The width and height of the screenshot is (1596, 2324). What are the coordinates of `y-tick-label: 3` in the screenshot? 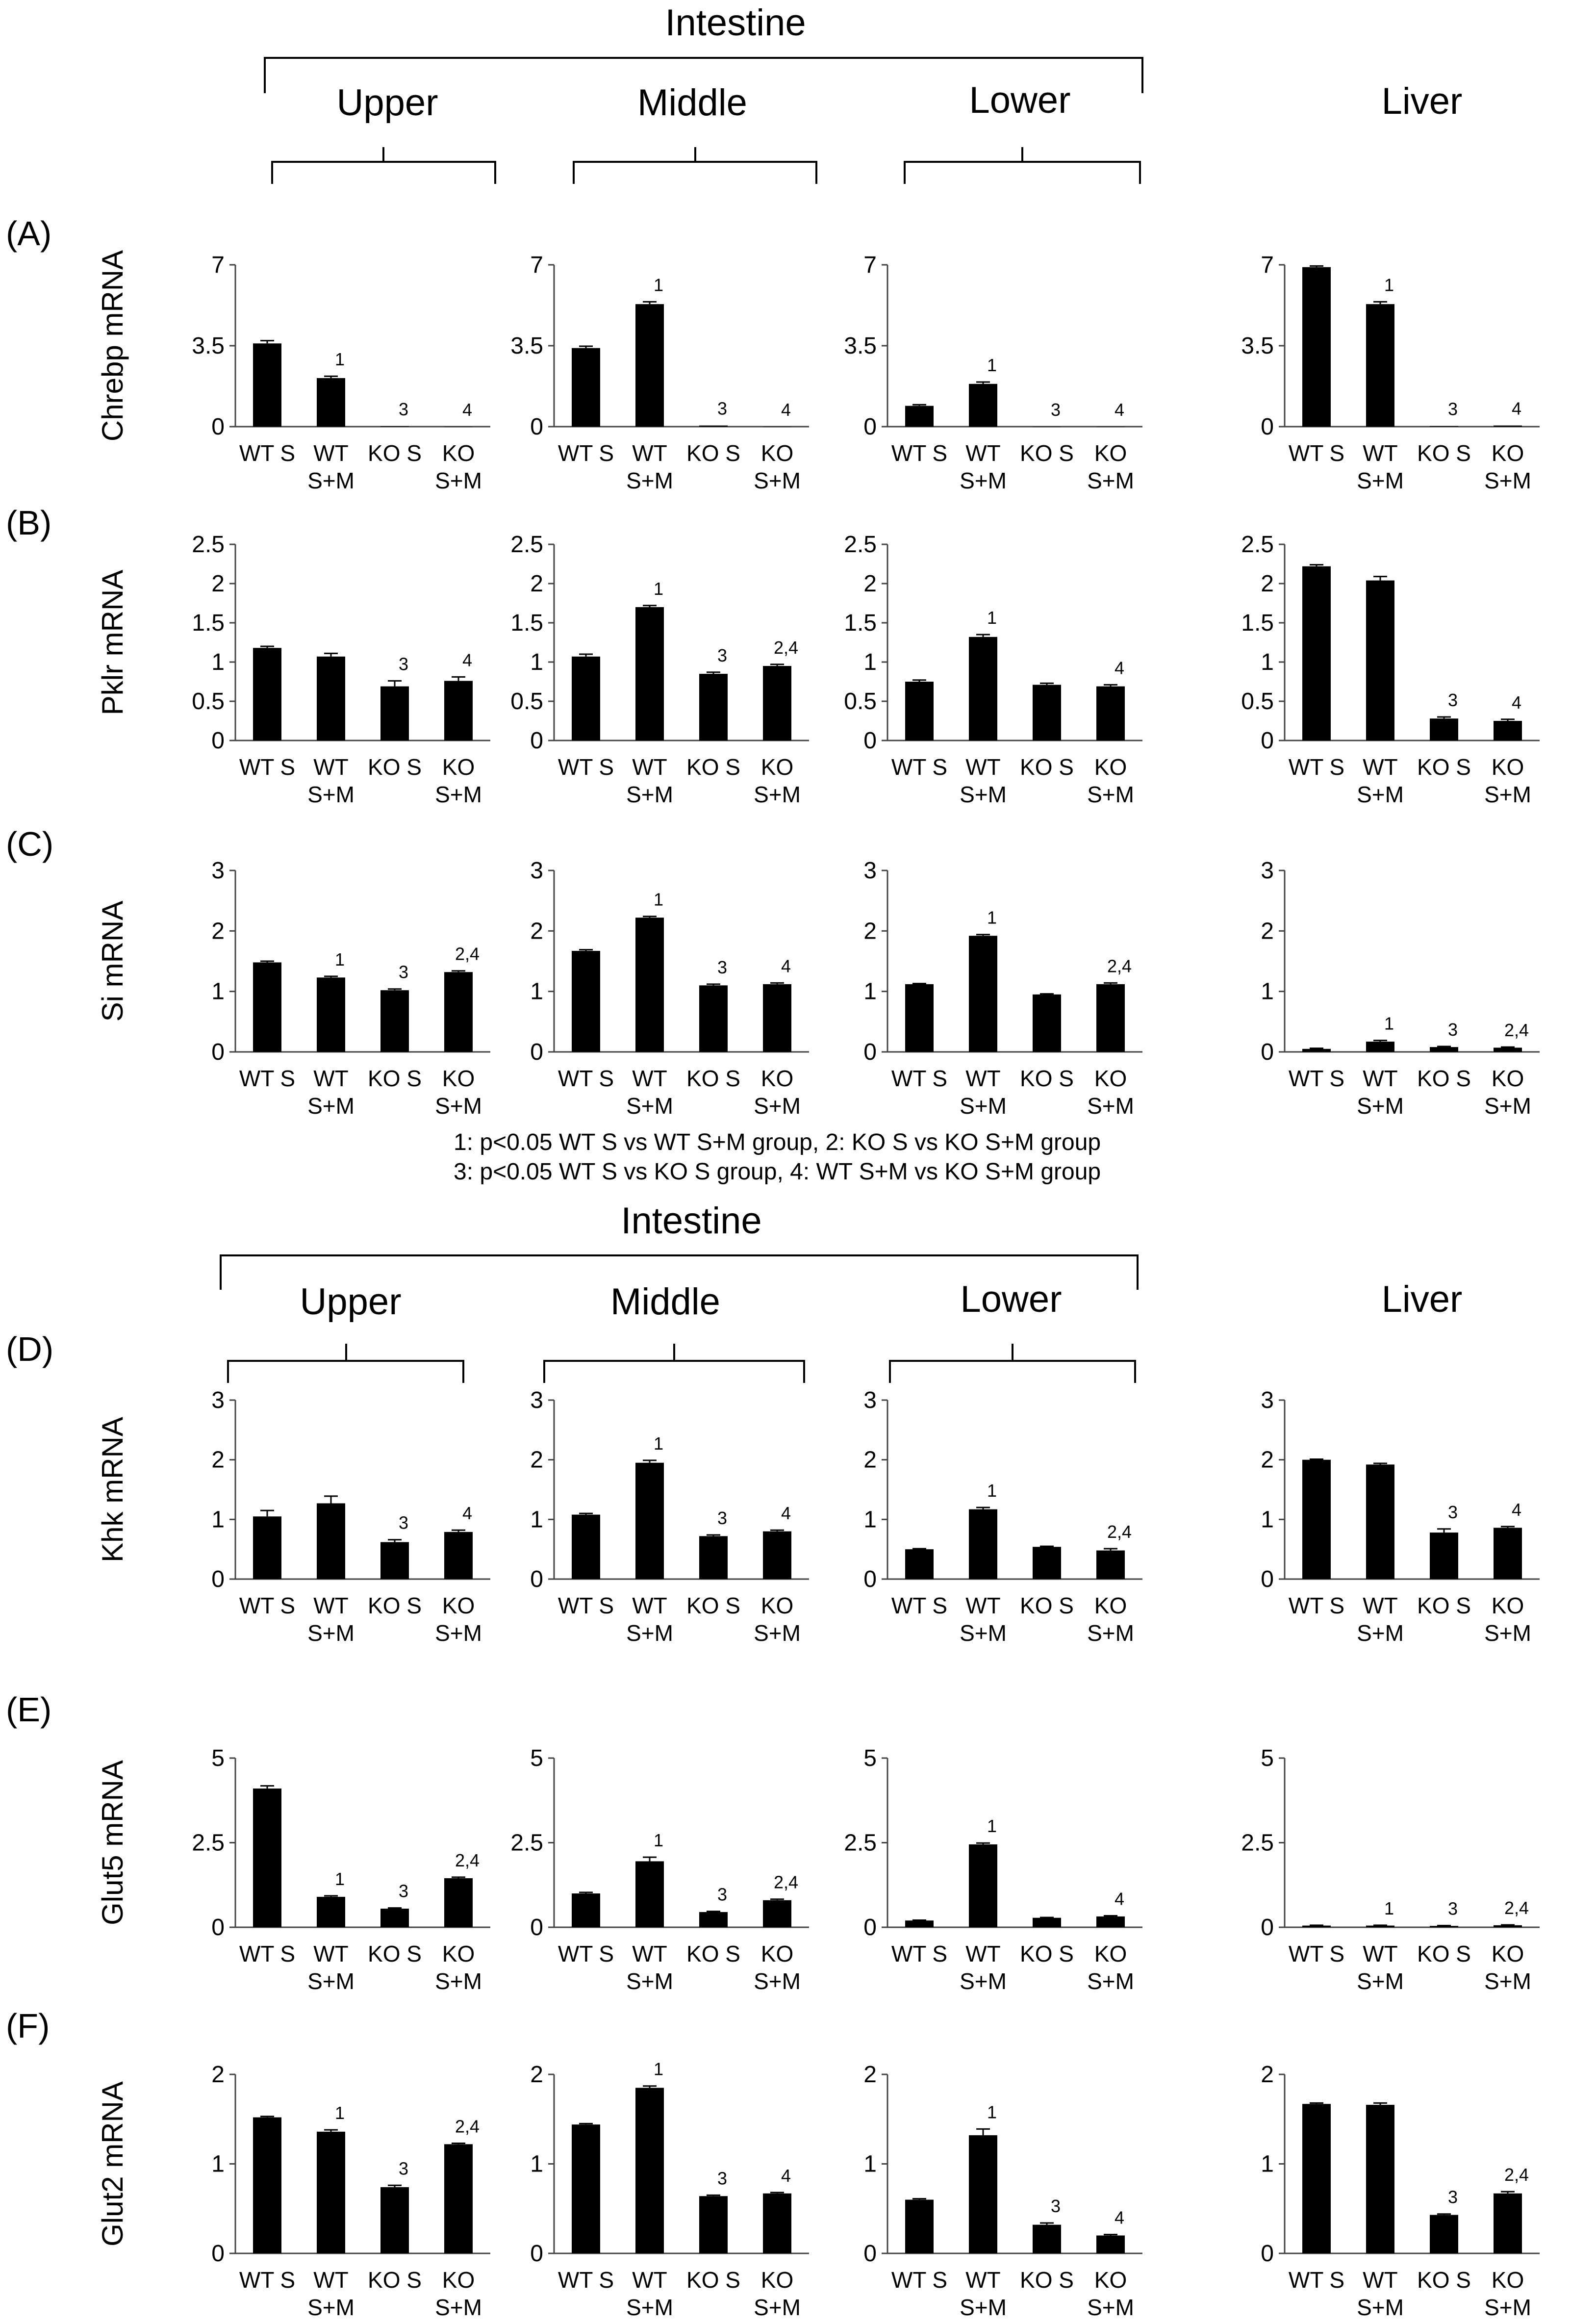 It's located at (536, 1400).